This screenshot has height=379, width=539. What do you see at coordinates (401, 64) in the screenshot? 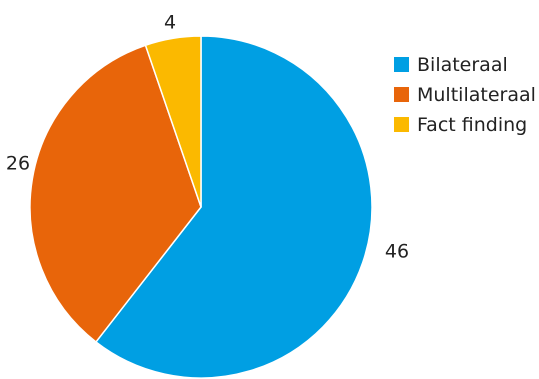
I see `legend-swatch-bilateraal` at bounding box center [401, 64].